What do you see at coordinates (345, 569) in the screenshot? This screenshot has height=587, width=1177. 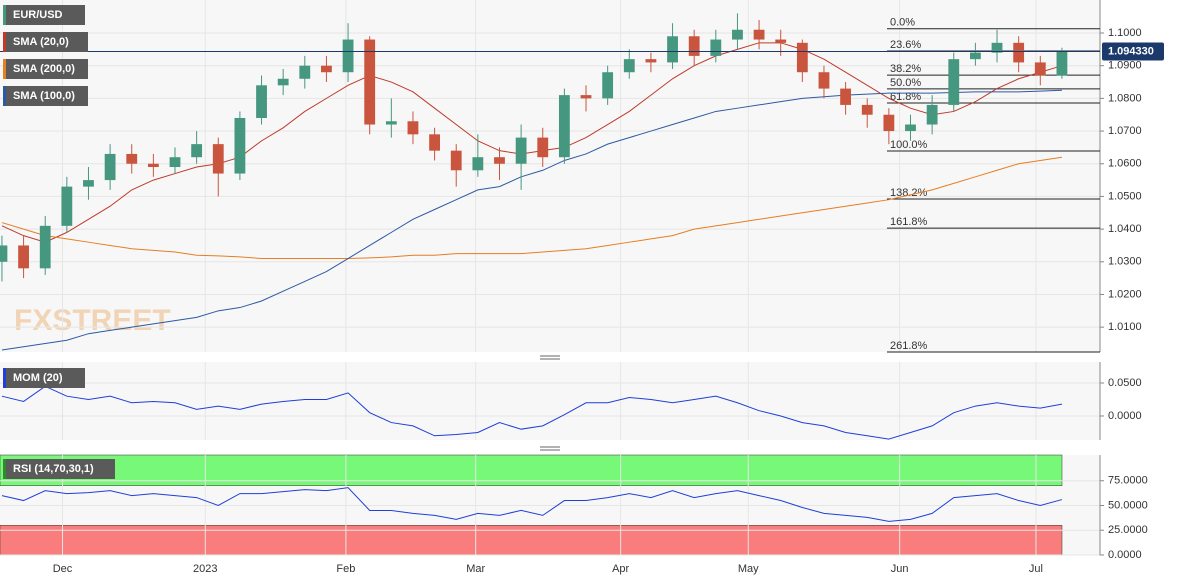 I see `x-tick-label: Feb` at bounding box center [345, 569].